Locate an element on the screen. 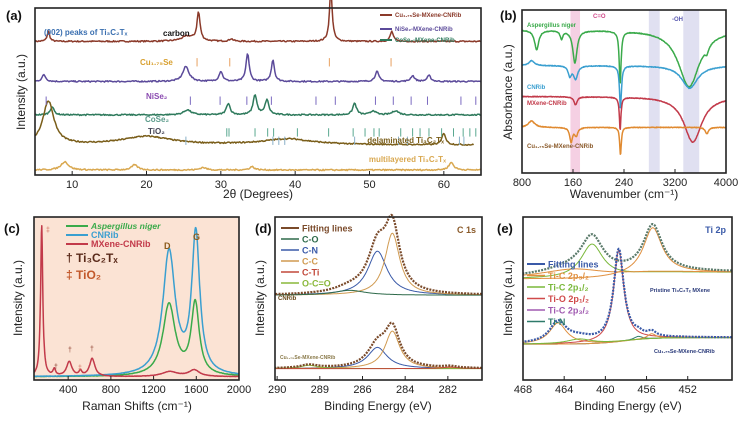 The height and width of the screenshot is (431, 743). legend-label-1: Ti-C 2p₃/₂ is located at coordinates (568, 276).